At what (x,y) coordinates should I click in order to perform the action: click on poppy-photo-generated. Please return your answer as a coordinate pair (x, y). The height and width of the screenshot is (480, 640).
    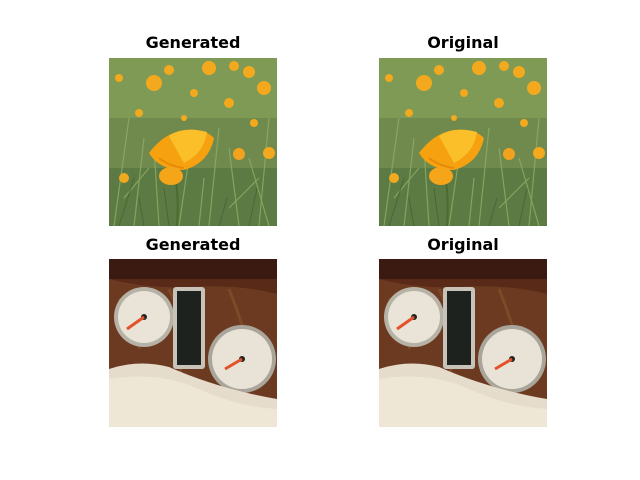
    Looking at the image, I should click on (193, 142).